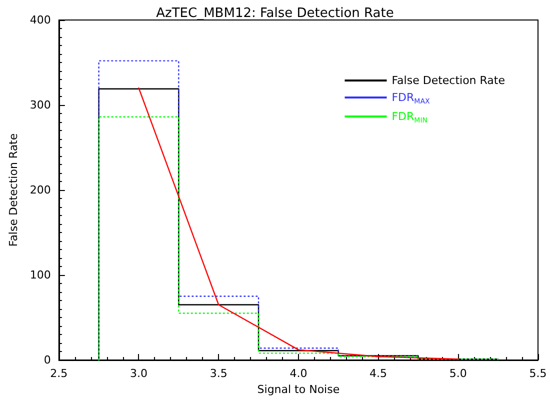 The height and width of the screenshot is (407, 550). Describe the element at coordinates (59, 373) in the screenshot. I see `x-tick-label: 2.5` at that location.